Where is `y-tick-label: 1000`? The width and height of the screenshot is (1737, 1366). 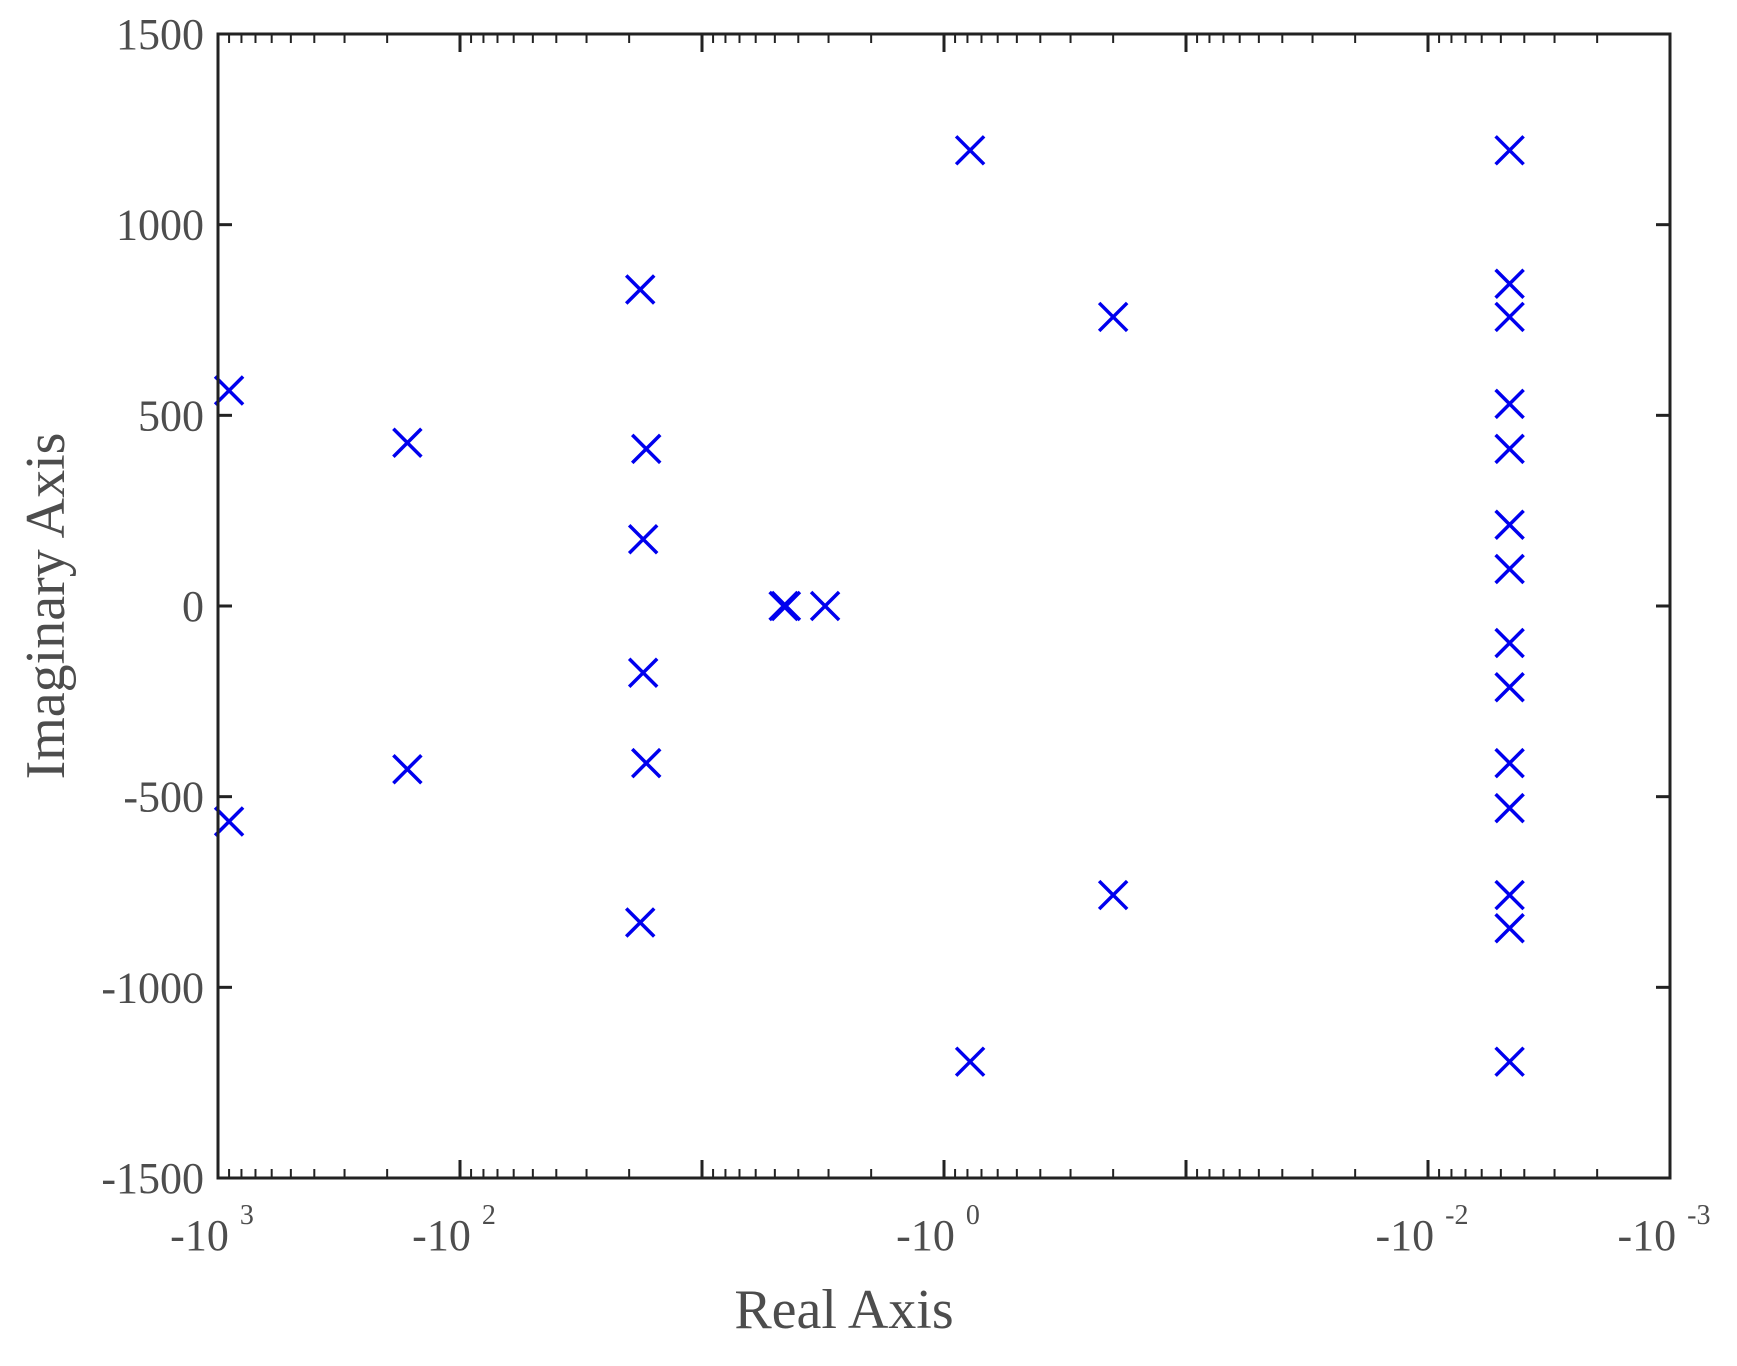 y-tick-label: 1000 is located at coordinates (160, 225).